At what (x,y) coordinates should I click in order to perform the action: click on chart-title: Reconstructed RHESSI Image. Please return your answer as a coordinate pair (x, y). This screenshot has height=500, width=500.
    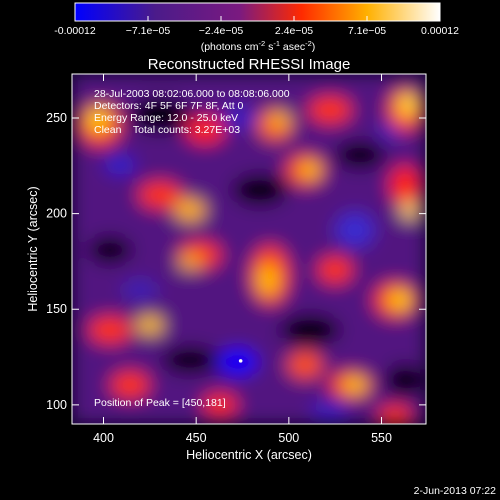
    Looking at the image, I should click on (249, 64).